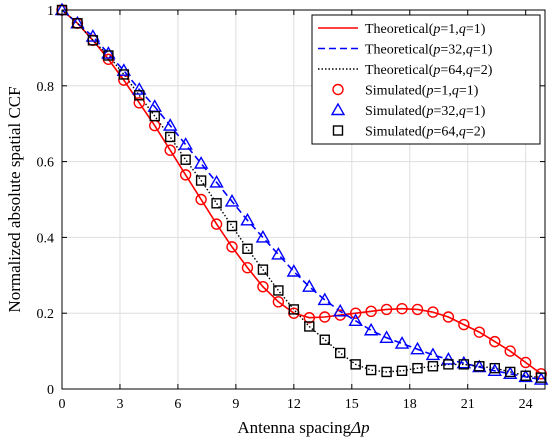  Describe the element at coordinates (429, 50) in the screenshot. I see `legend-label: Theoretical(p=32,q=1)` at that location.